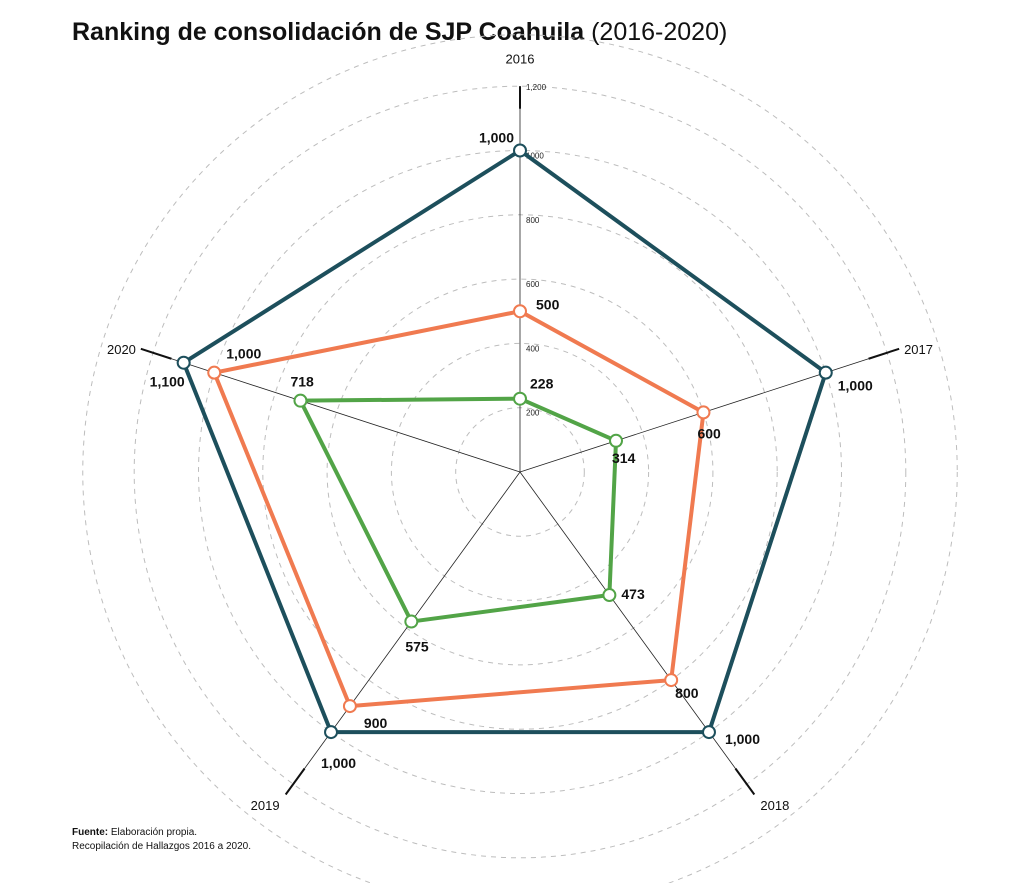 Image resolution: width=1024 pixels, height=883 pixels. I want to click on tick-label: 400, so click(533, 348).